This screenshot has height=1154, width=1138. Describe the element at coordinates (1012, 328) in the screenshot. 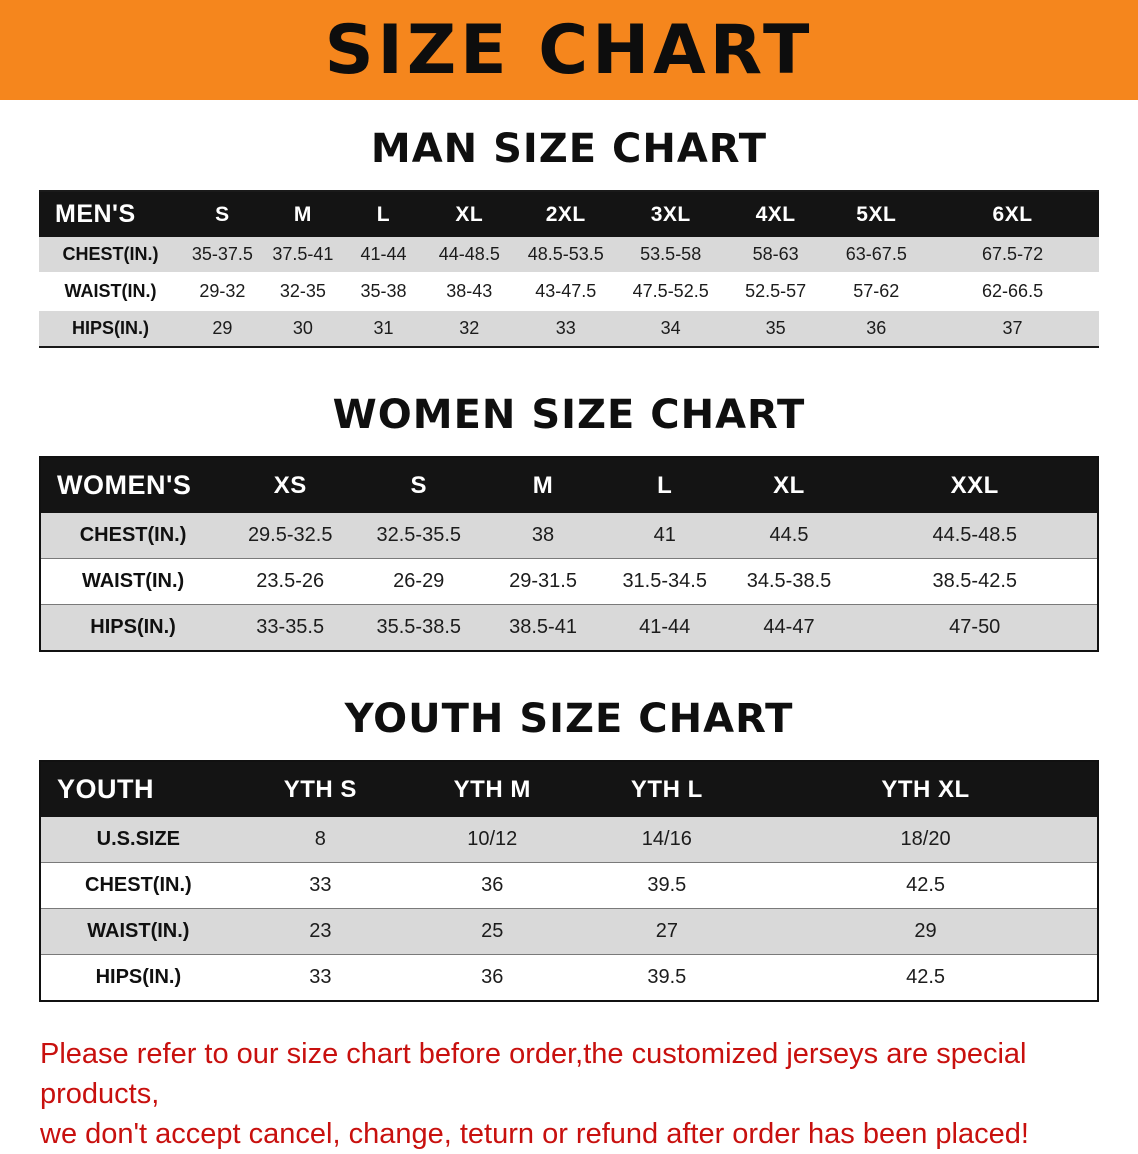

I see `size-value-cell: 37` at that location.